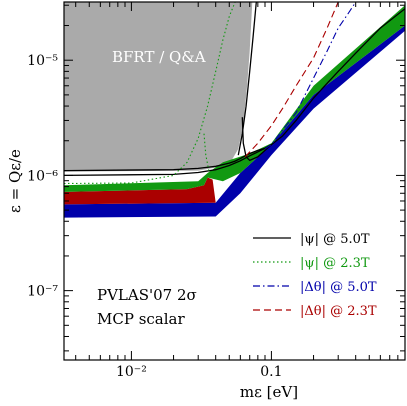 The image size is (407, 406). What do you see at coordinates (42, 176) in the screenshot?
I see `y-tick-label: 10⁻⁶` at bounding box center [42, 176].